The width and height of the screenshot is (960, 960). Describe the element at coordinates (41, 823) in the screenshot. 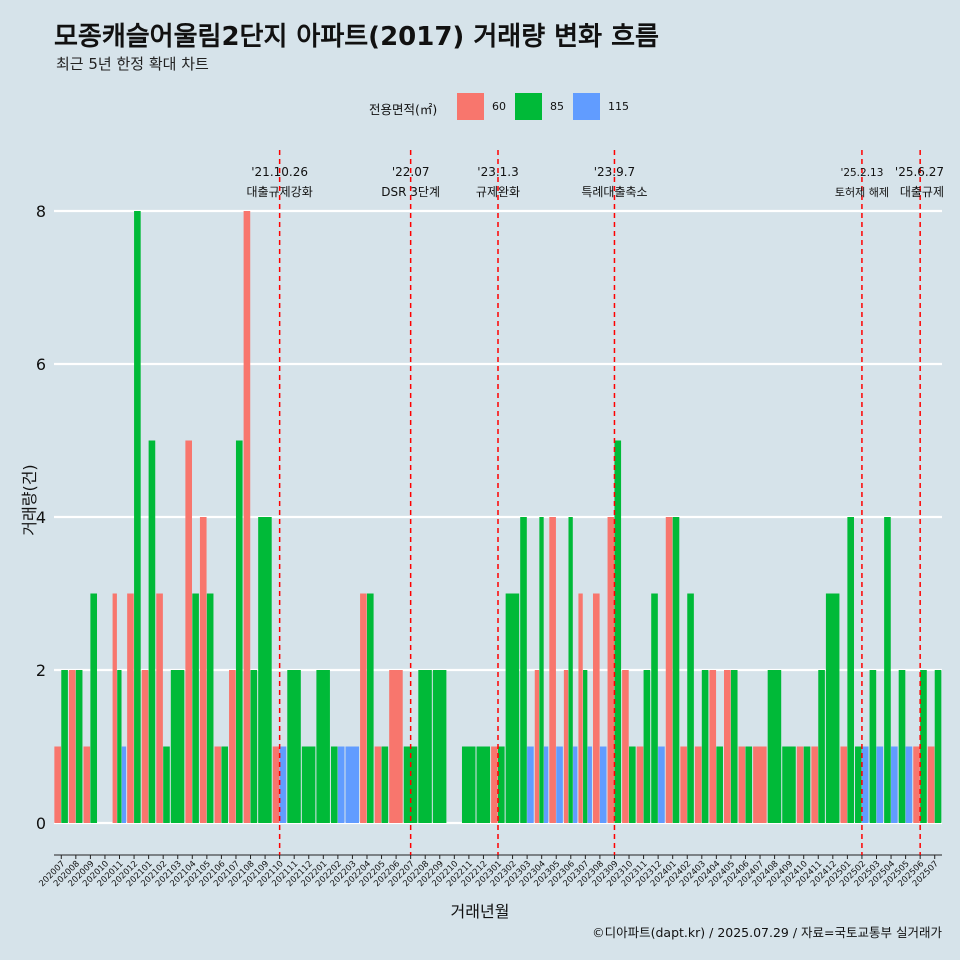

I see `y-tick-label: 0` at that location.